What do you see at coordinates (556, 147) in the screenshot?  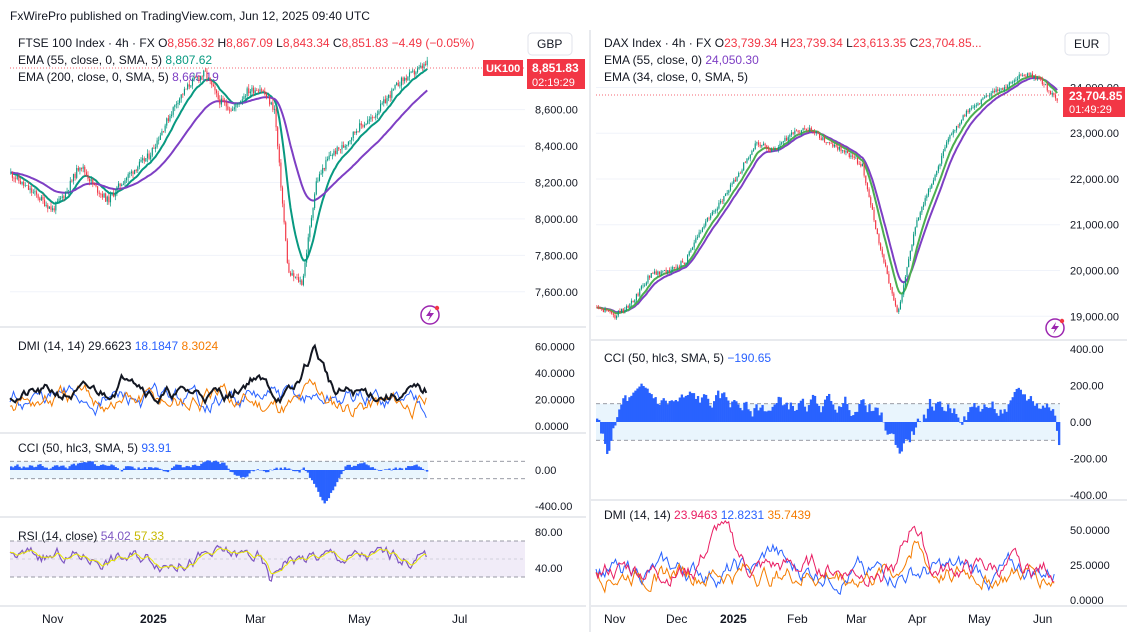 I see `price-axis-tick: 8,400.00` at bounding box center [556, 147].